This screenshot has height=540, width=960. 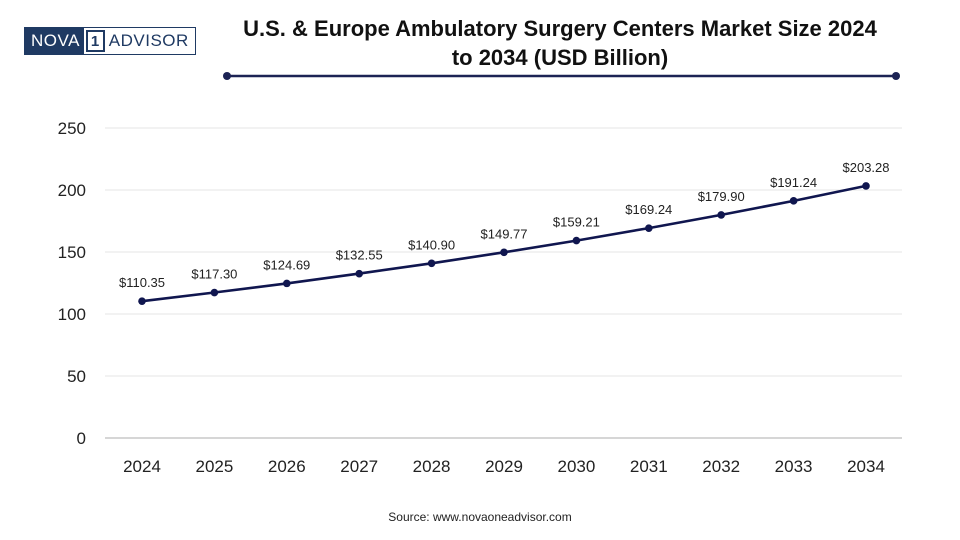 What do you see at coordinates (866, 466) in the screenshot?
I see `x-tick-label-2034: 2034` at bounding box center [866, 466].